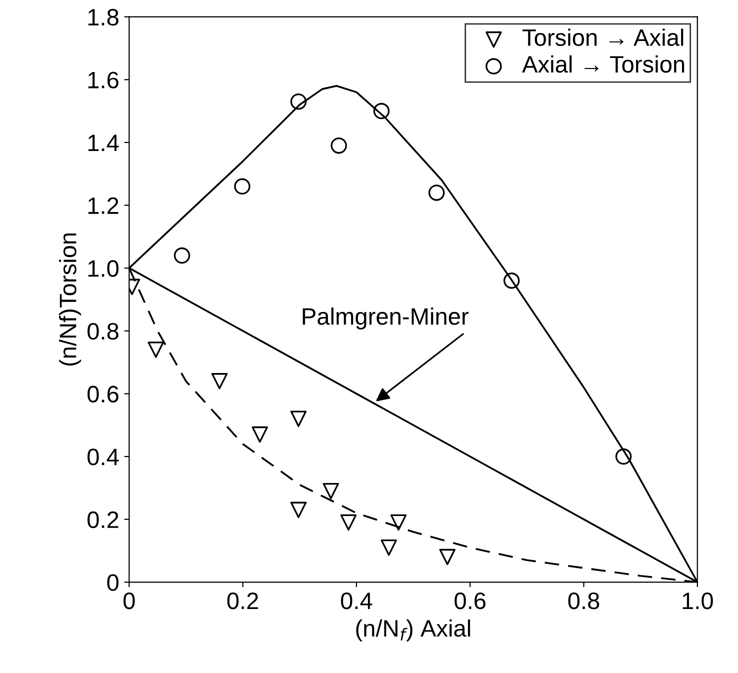  I want to click on x-tick-label: 0, so click(129, 601).